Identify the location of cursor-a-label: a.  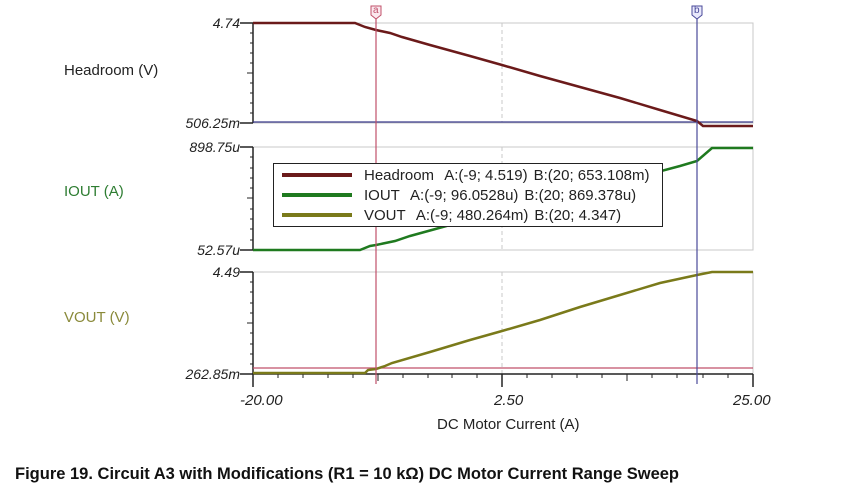
(376, 10).